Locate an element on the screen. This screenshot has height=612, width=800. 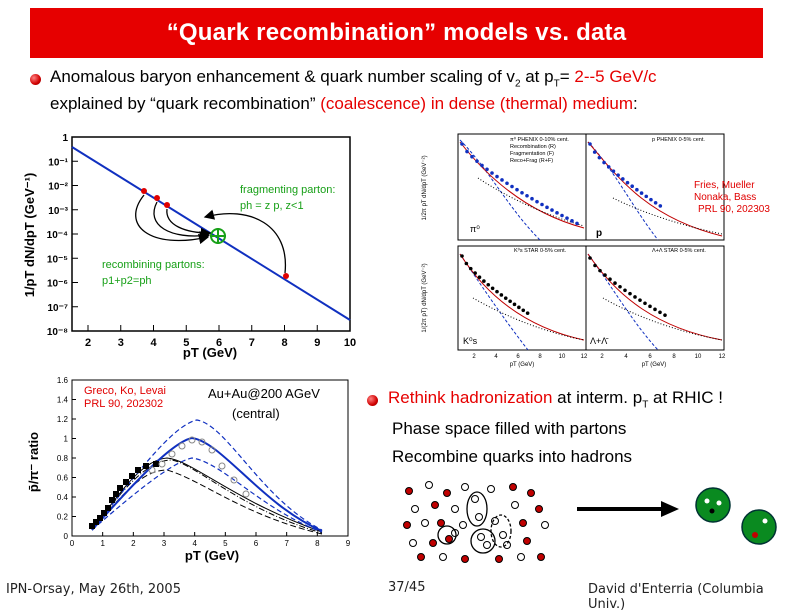
hadron-ball is located at coordinates (713, 505).